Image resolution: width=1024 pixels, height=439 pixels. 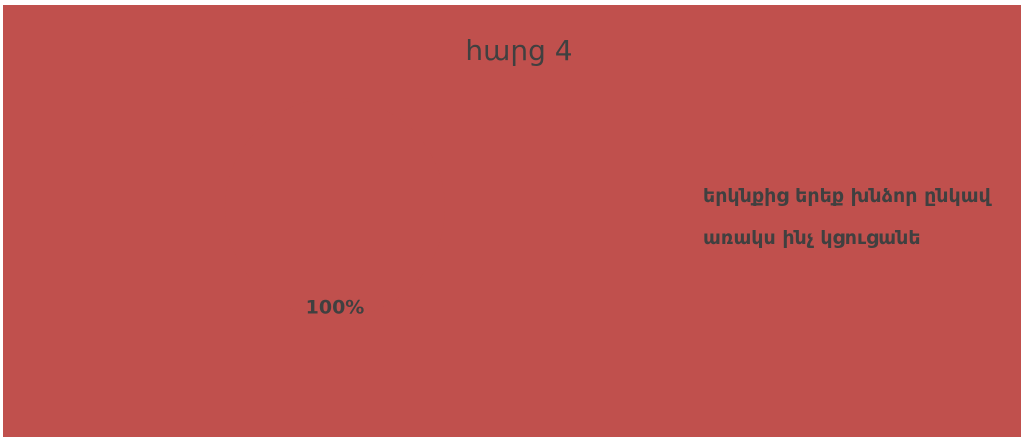 I want to click on data-label: 100%, so click(x=335, y=308).